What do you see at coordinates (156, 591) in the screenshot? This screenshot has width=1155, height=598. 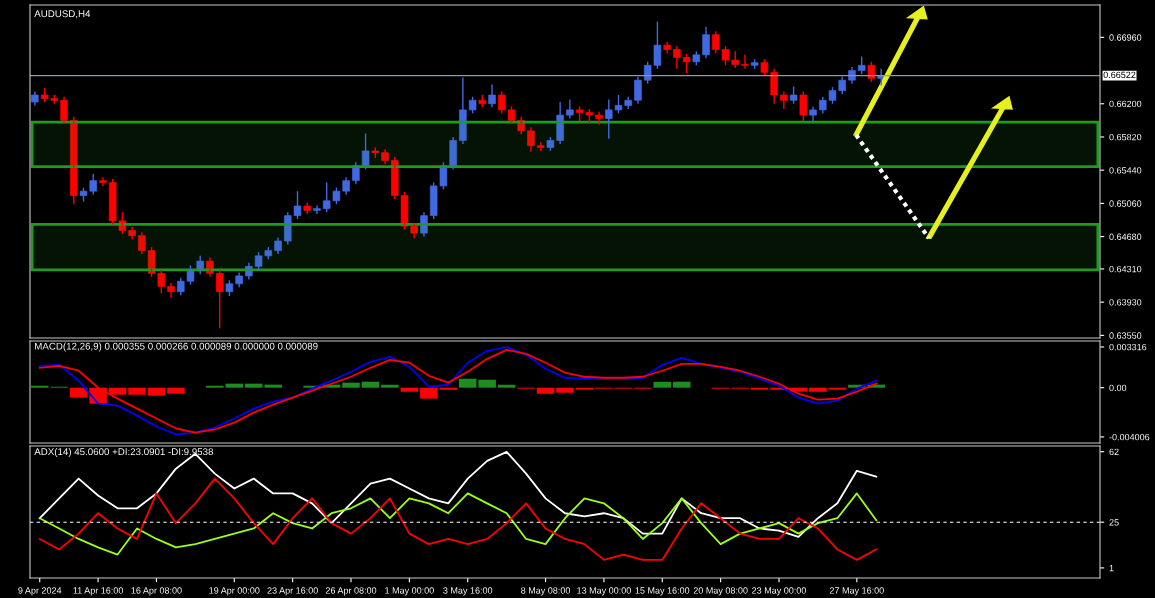 I see `x-tick-label: 16 Apr 08:00` at bounding box center [156, 591].